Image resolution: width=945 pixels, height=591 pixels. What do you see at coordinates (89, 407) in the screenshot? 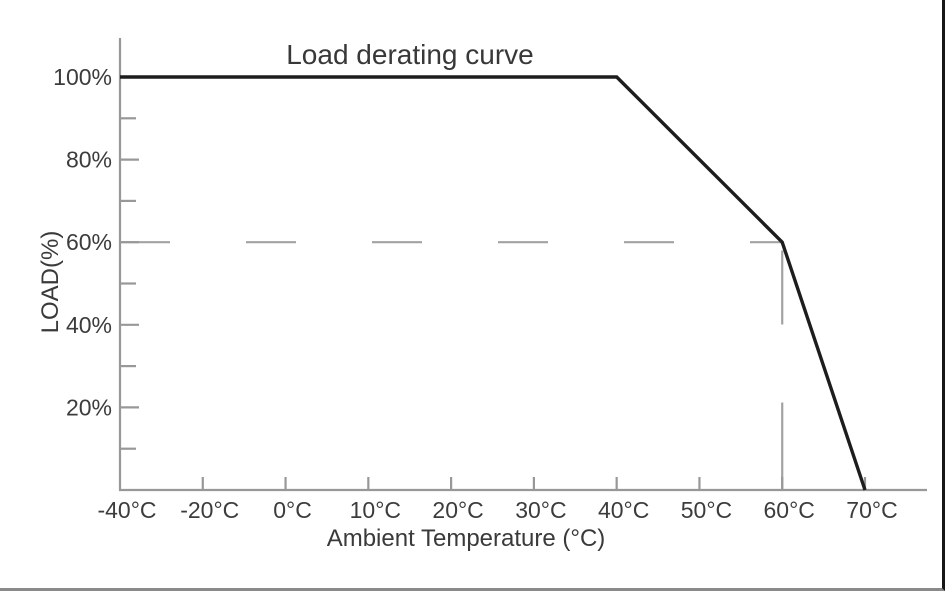
I see `y-tick-label: 20%` at bounding box center [89, 407].